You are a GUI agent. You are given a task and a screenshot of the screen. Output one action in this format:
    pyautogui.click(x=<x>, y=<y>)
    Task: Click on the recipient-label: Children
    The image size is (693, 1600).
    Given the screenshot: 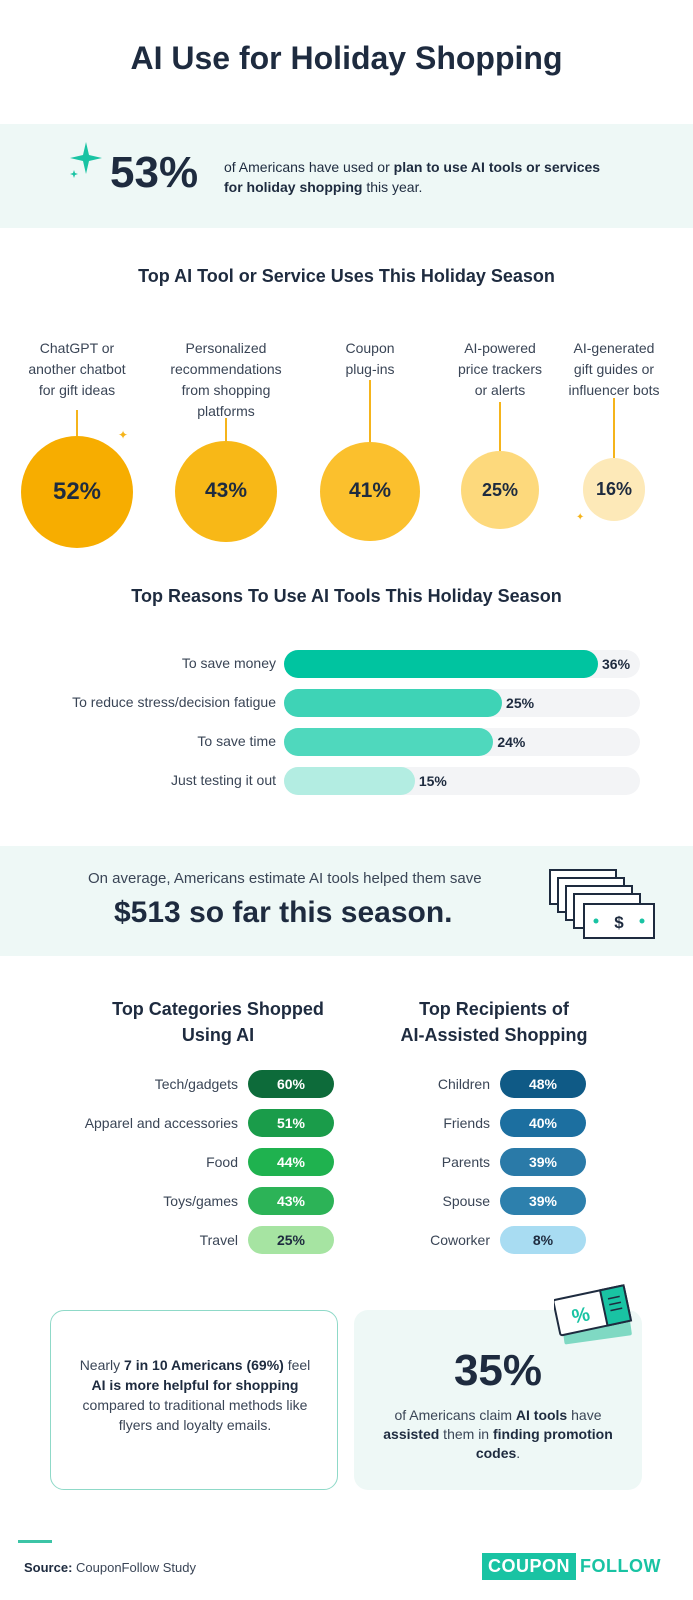 What is the action you would take?
    pyautogui.click(x=463, y=1084)
    